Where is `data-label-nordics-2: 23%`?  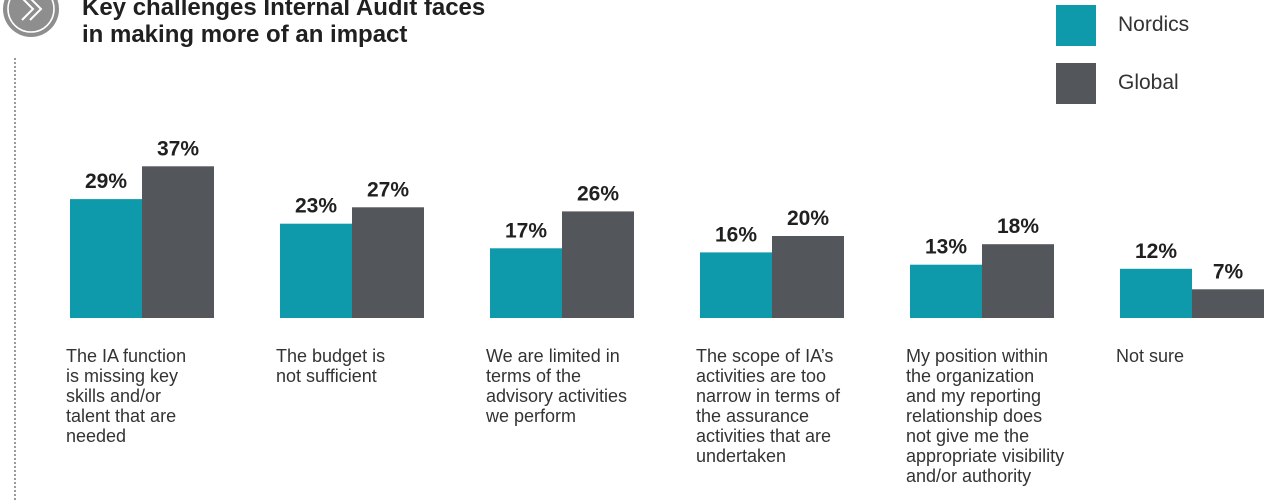 data-label-nordics-2: 23% is located at coordinates (316, 206).